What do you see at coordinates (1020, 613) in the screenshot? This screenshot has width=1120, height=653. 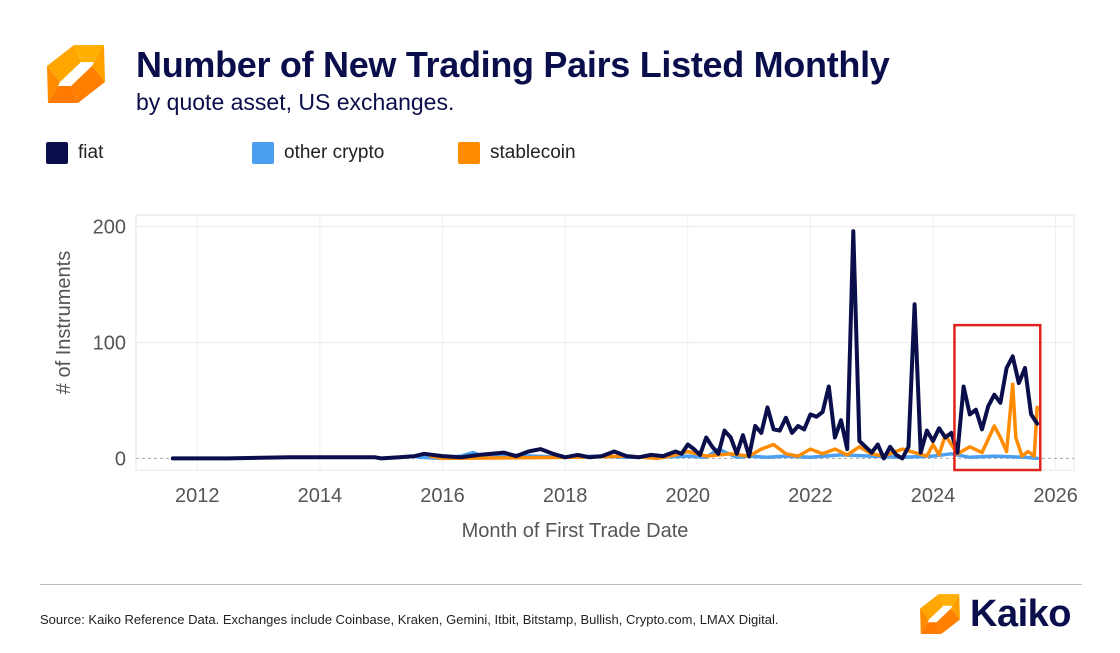 I see `brand-name: Kaiko` at bounding box center [1020, 613].